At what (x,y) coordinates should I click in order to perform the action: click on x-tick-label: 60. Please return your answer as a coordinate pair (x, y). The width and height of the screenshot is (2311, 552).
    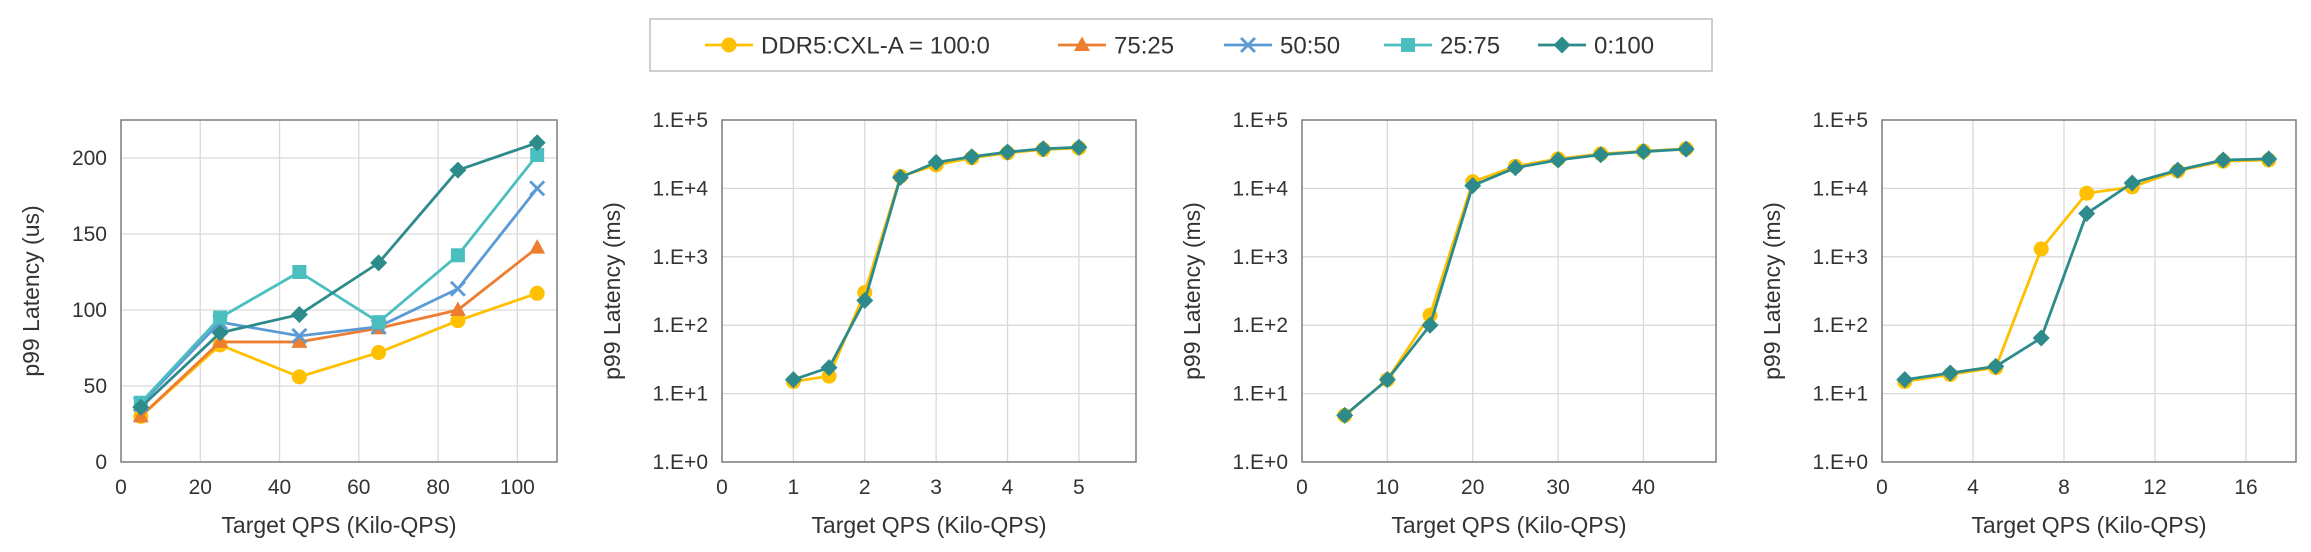
    Looking at the image, I should click on (358, 487).